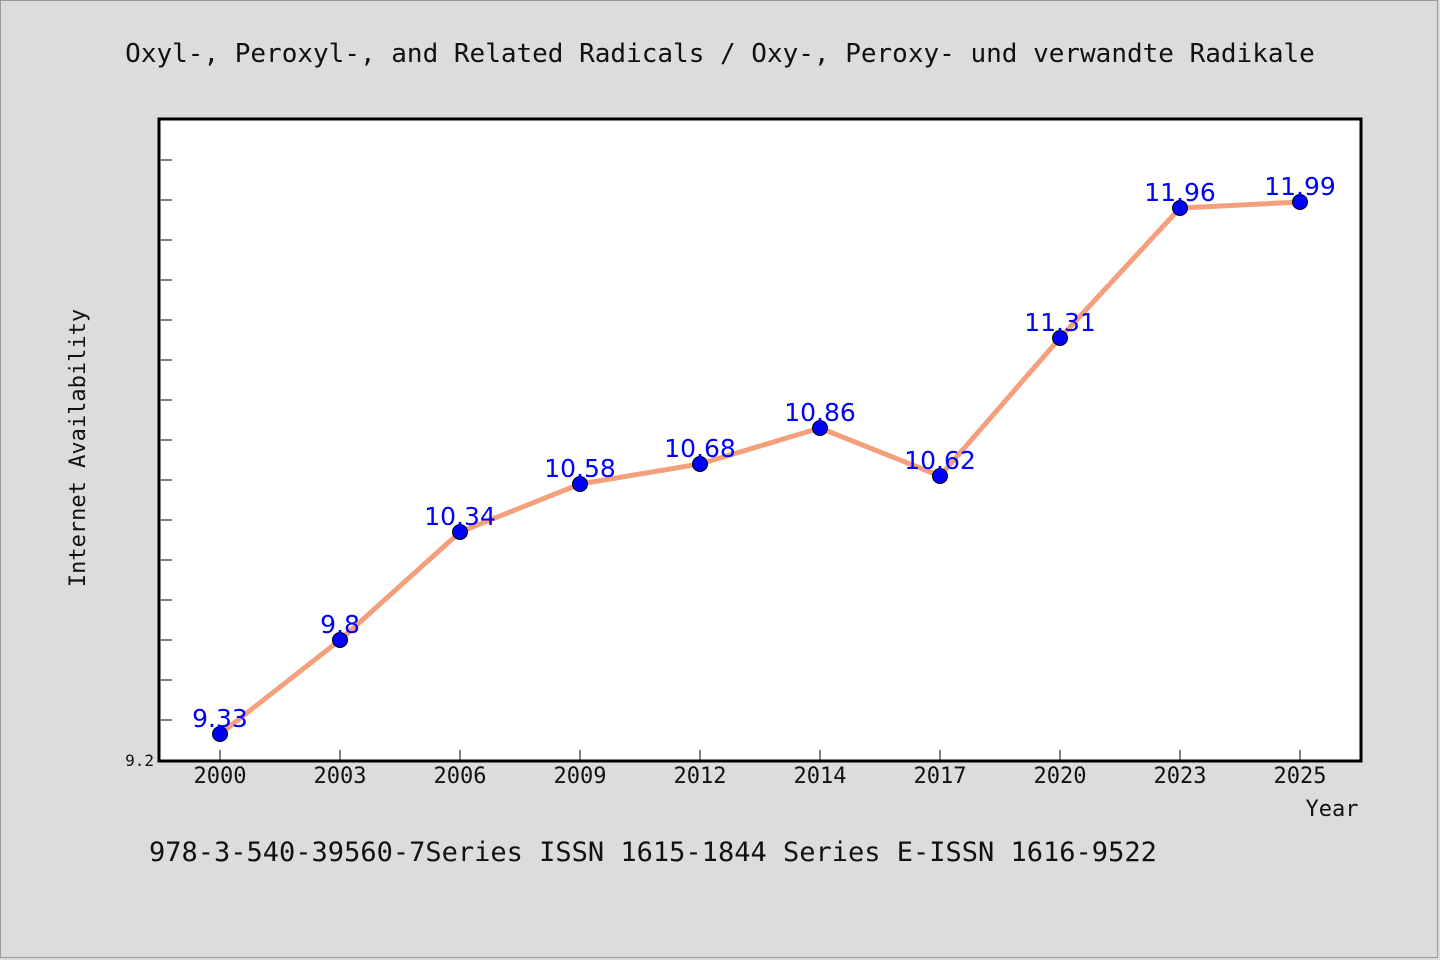  I want to click on x-tick-label: 2025, so click(1300, 776).